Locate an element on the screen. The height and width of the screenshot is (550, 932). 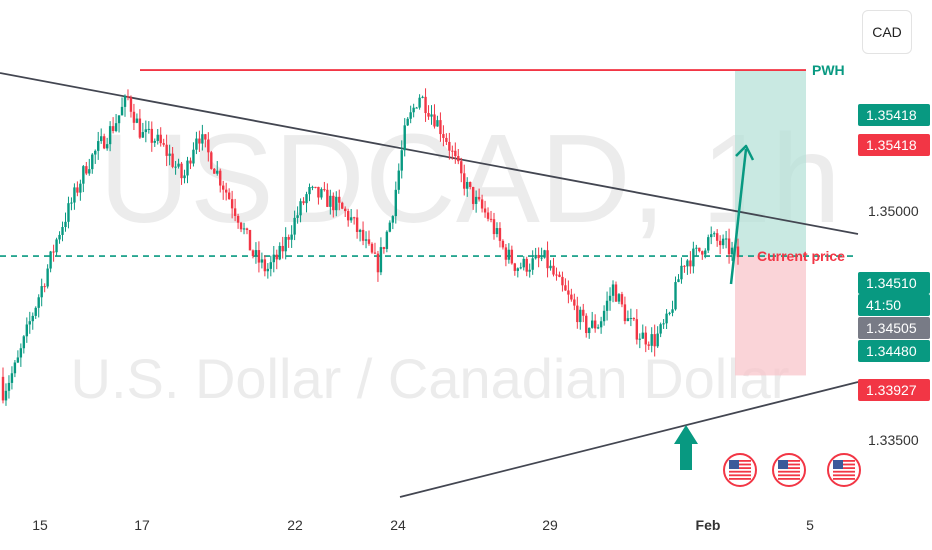
projection-arrow is located at coordinates (742, 214).